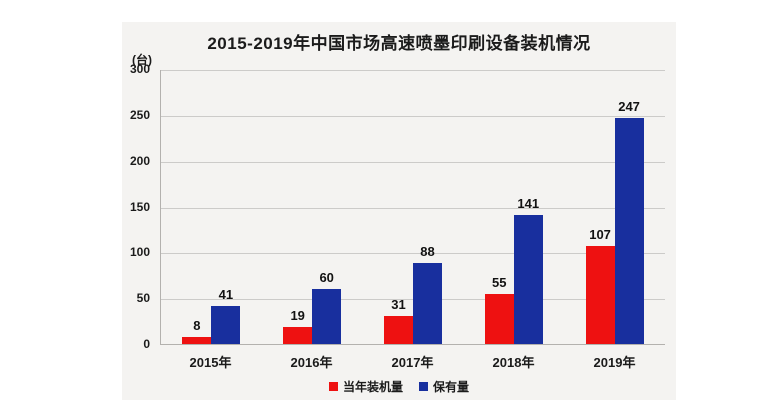 Image resolution: width=770 pixels, height=420 pixels. I want to click on bar-column: 141, so click(528, 269).